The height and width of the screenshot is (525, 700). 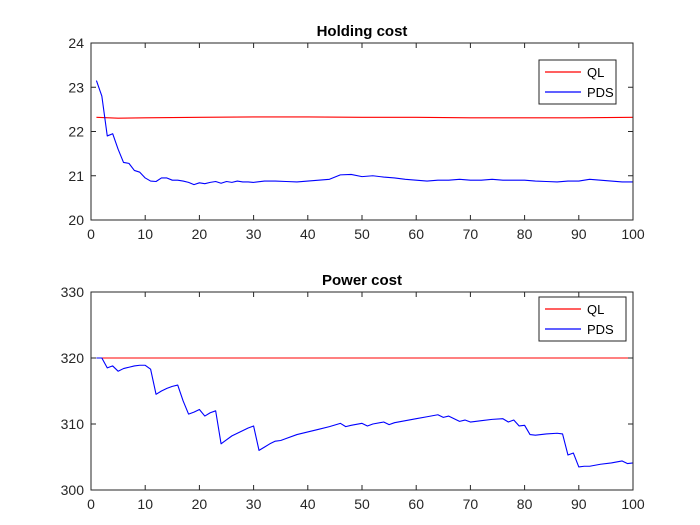 I want to click on y-tick-label: 320, so click(x=73, y=358).